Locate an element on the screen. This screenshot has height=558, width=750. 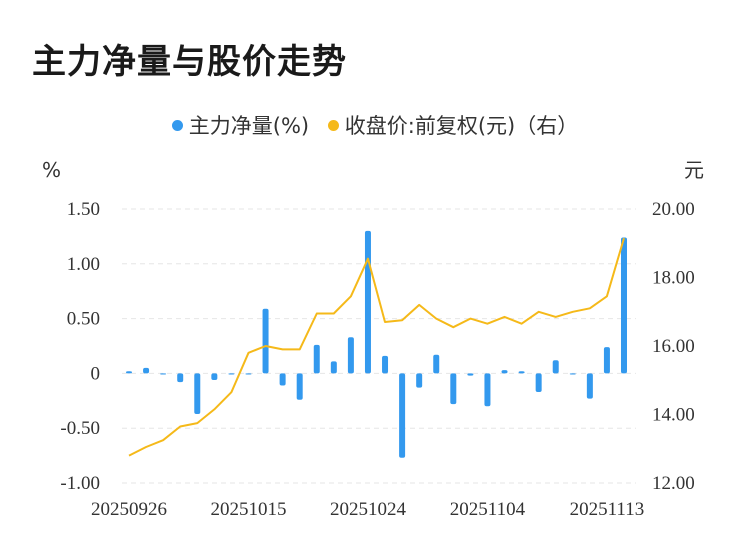
x-tick-label: 20251015 is located at coordinates (248, 509).